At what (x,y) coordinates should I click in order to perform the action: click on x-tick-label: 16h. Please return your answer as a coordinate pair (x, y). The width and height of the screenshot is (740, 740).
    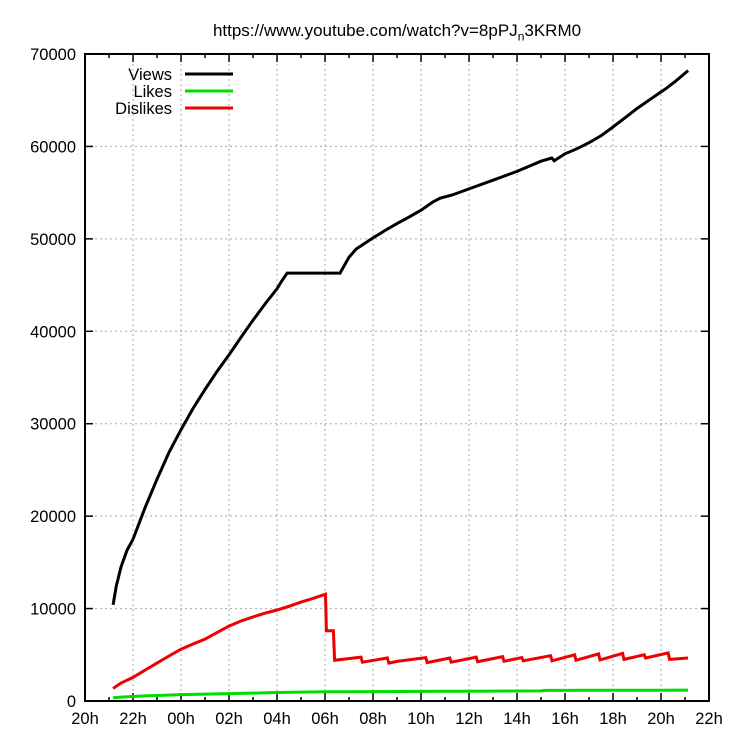
    Looking at the image, I should click on (565, 719).